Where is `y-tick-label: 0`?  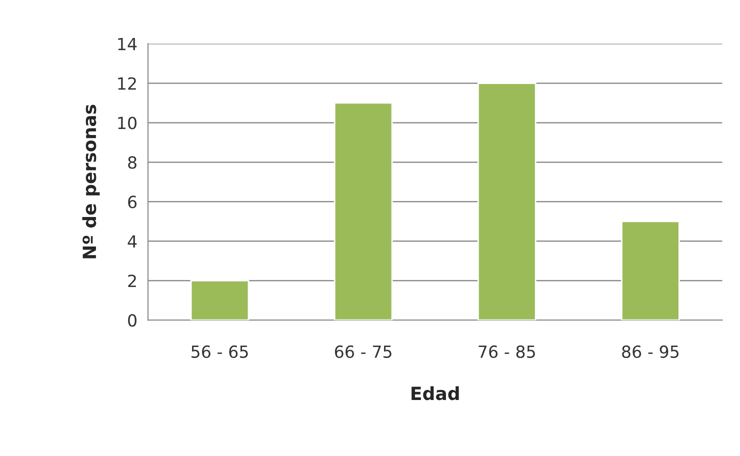
y-tick-label: 0 is located at coordinates (132, 320).